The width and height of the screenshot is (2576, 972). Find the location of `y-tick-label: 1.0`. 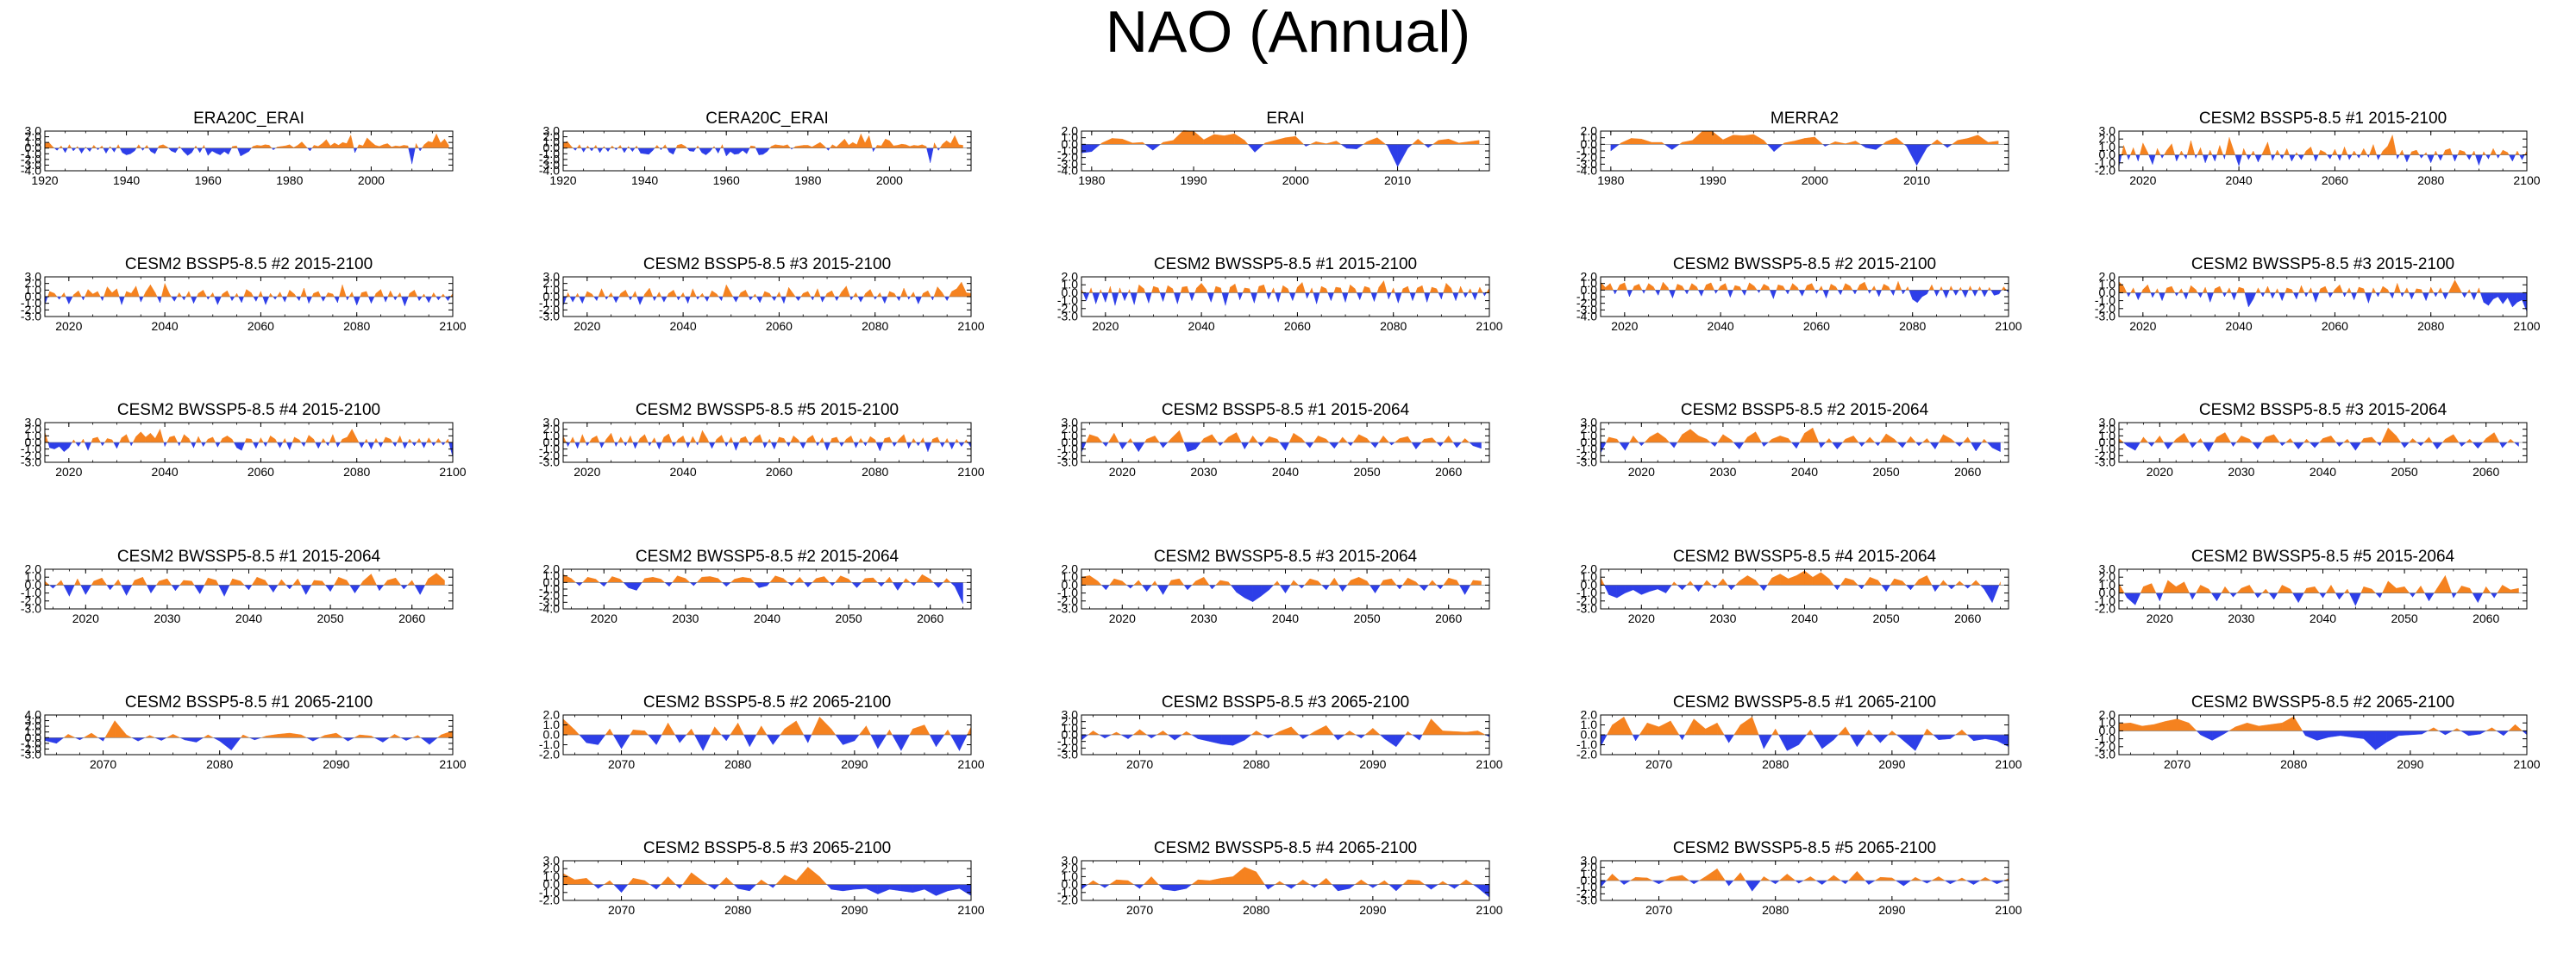

y-tick-label: 1.0 is located at coordinates (2107, 585).